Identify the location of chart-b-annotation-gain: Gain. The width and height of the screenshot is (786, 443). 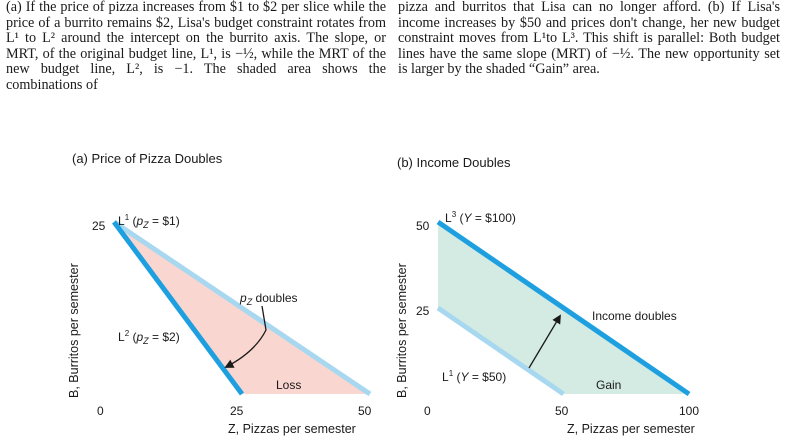
(608, 385).